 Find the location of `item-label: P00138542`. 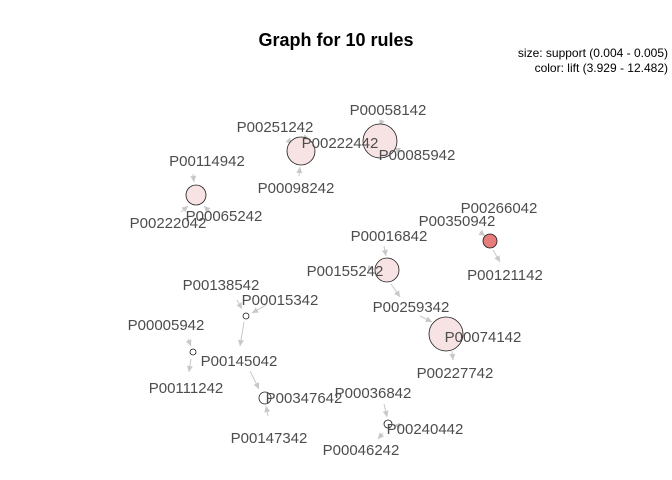

item-label: P00138542 is located at coordinates (221, 285).